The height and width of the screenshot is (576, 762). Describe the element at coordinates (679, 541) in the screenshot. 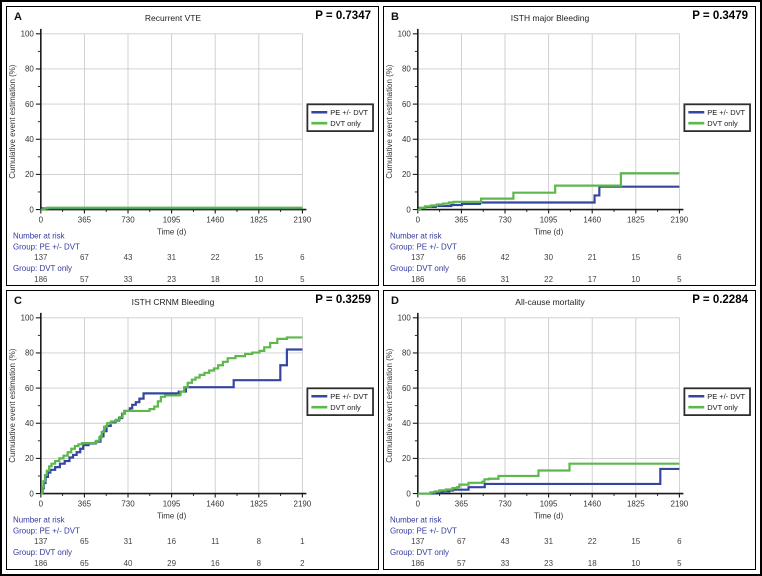

I see `risk-count: 6` at that location.